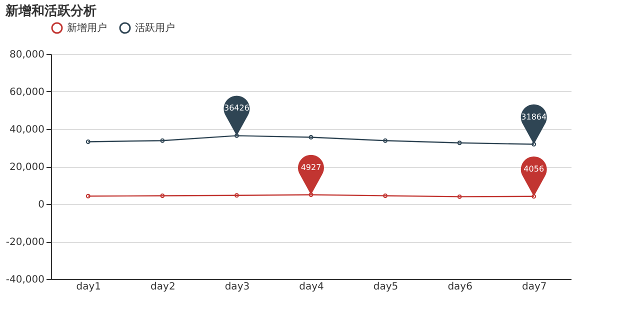 The height and width of the screenshot is (320, 640). I want to click on x-tick-label: day5, so click(385, 287).